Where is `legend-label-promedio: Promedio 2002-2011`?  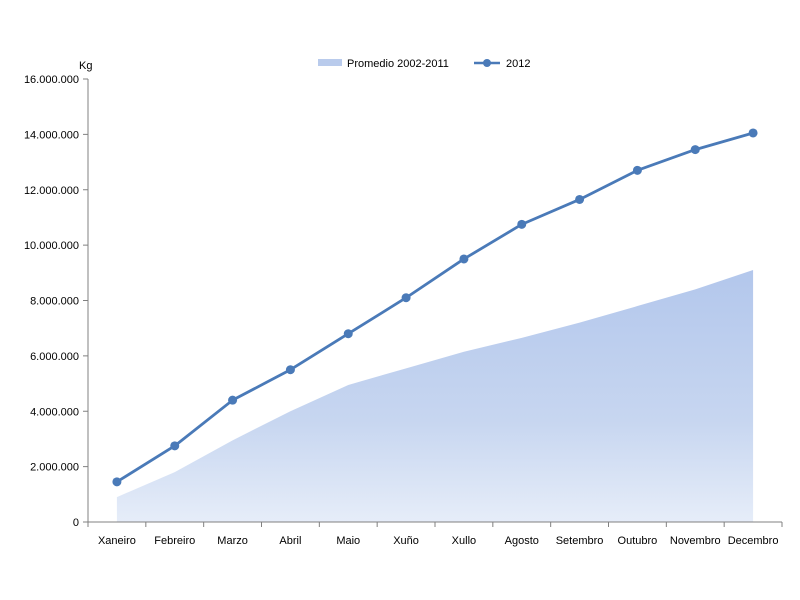 legend-label-promedio: Promedio 2002-2011 is located at coordinates (398, 64).